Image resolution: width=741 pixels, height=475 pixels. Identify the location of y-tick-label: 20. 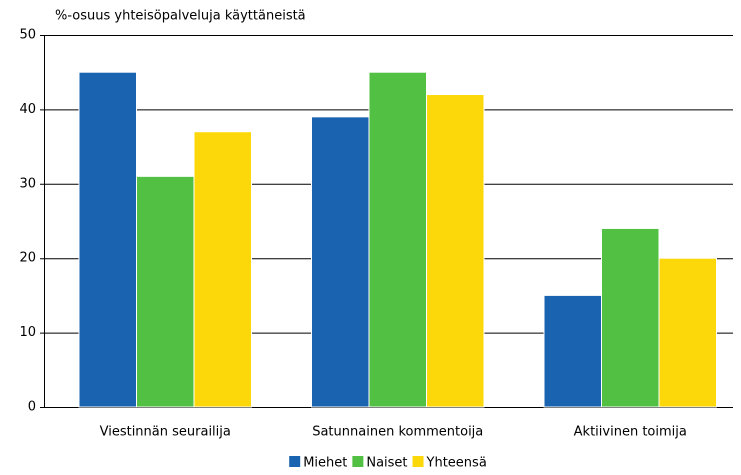
(27, 258).